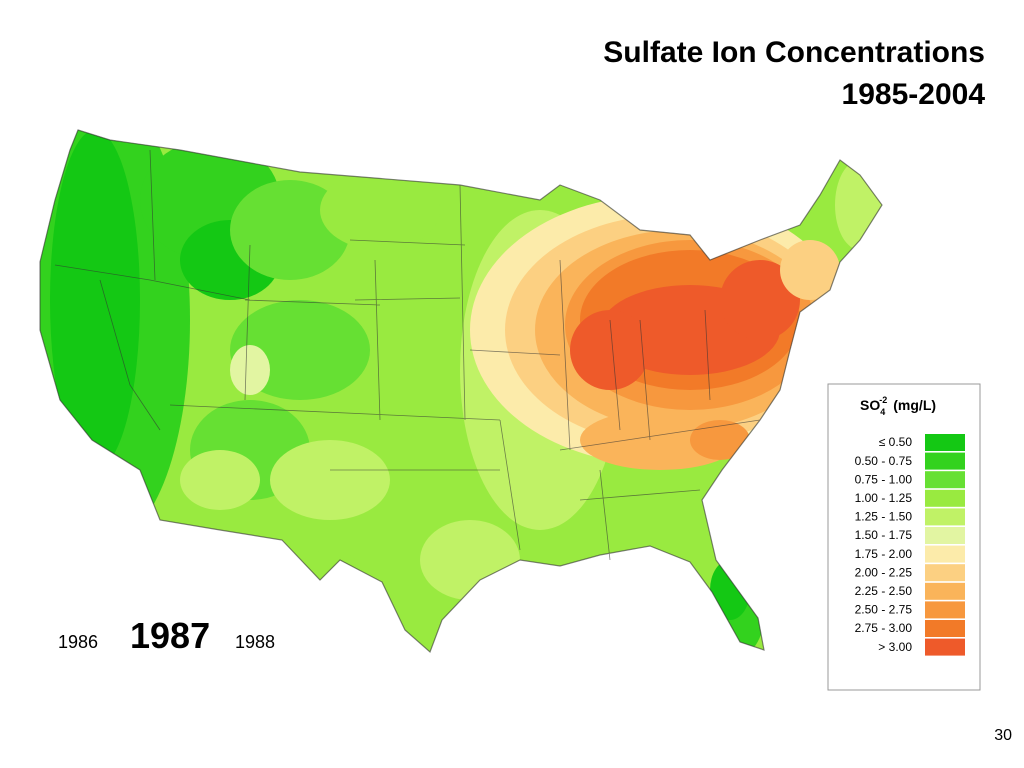 Image resolution: width=1024 pixels, height=768 pixels. I want to click on legend-label: 1.25 - 1.50, so click(884, 517).